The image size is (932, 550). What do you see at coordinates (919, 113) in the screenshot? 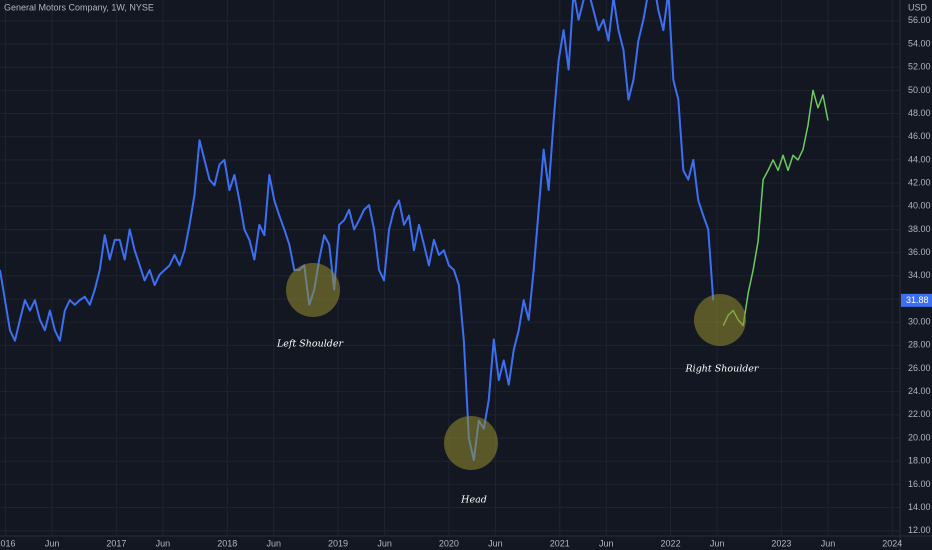
I see `y-tick-label: 48.00` at bounding box center [919, 113].